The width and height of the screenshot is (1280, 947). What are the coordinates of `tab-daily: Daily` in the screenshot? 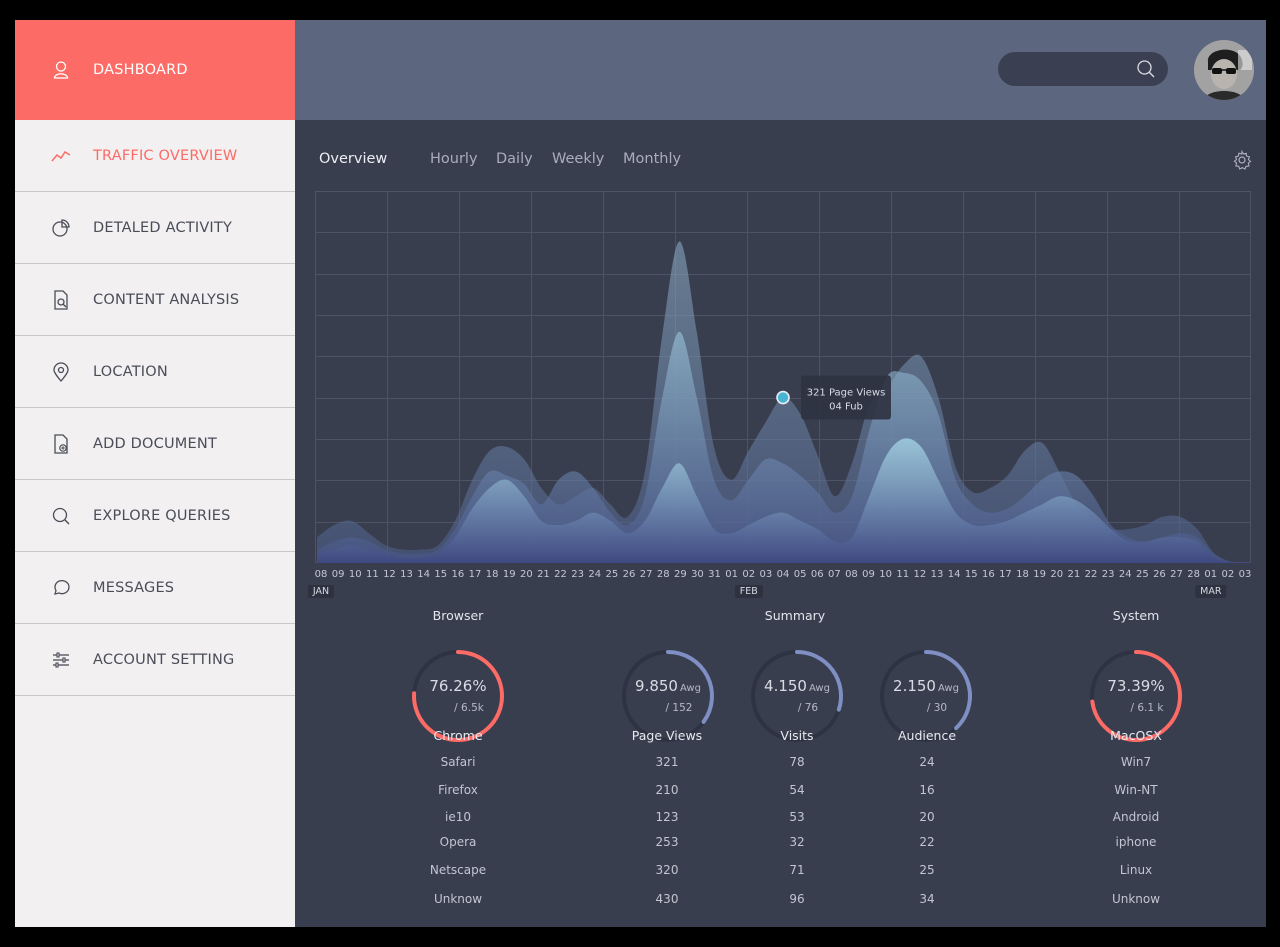 It's located at (514, 159).